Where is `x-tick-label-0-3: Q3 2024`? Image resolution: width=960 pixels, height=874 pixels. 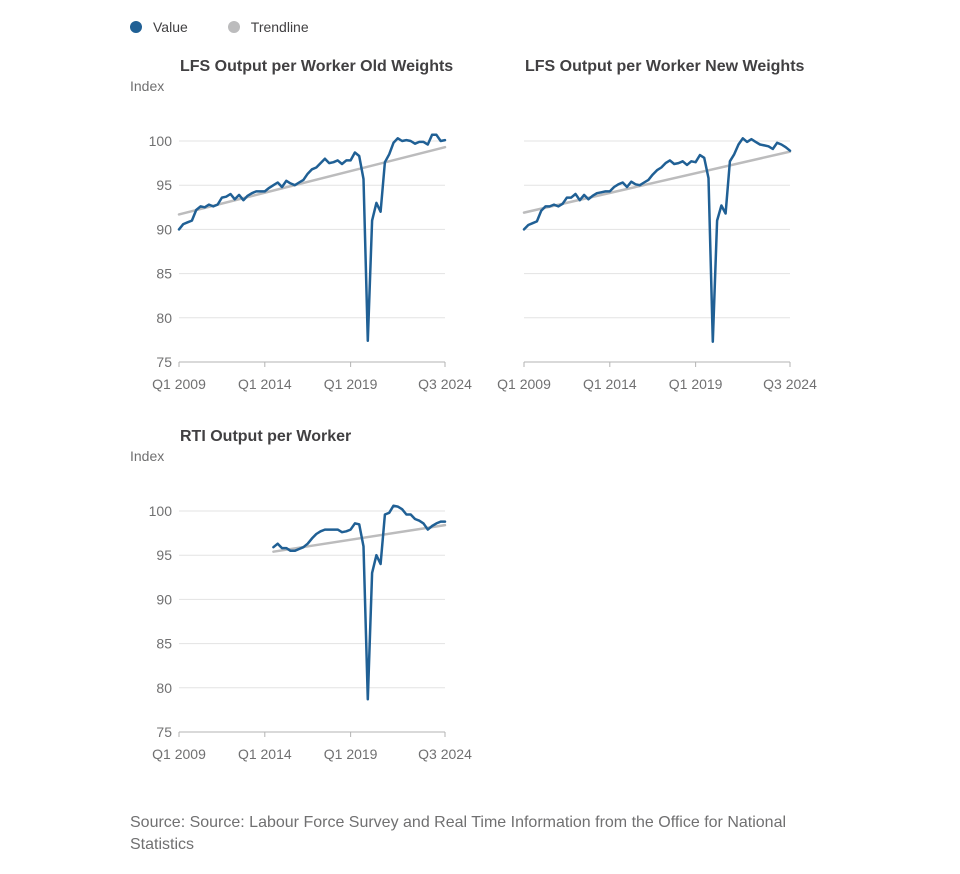 x-tick-label-0-3: Q3 2024 is located at coordinates (445, 384).